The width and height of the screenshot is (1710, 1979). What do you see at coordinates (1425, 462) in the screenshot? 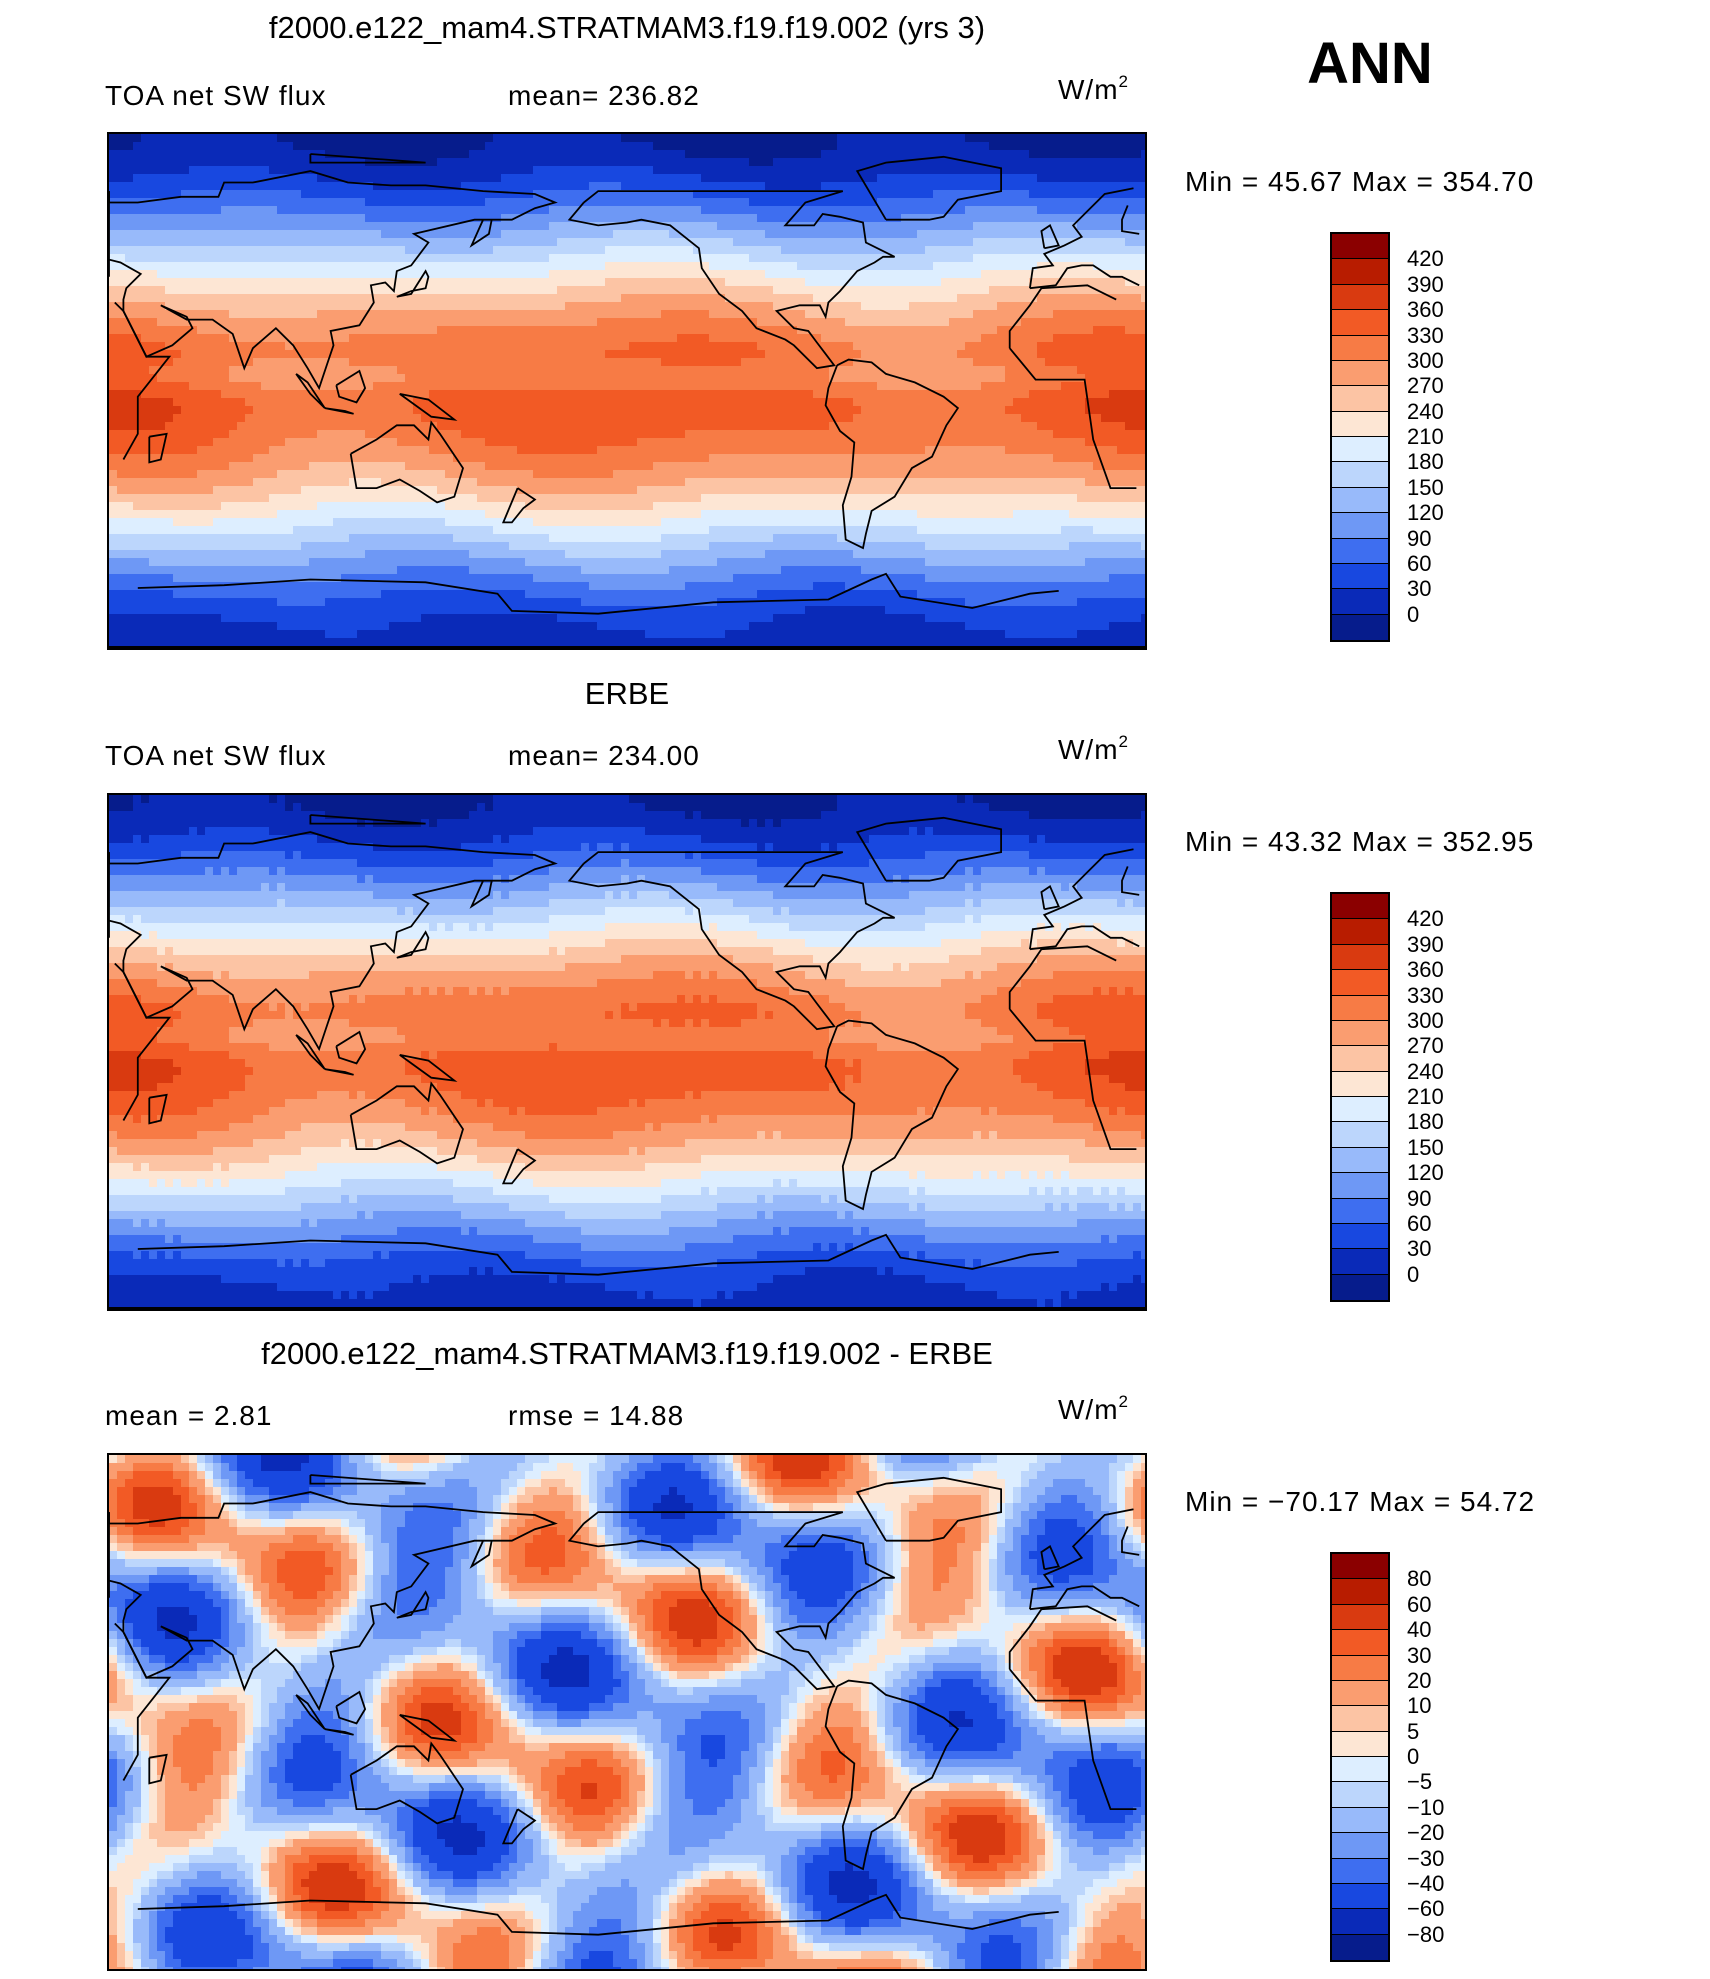
I see `colorbar-tick-label: 180` at bounding box center [1425, 462].